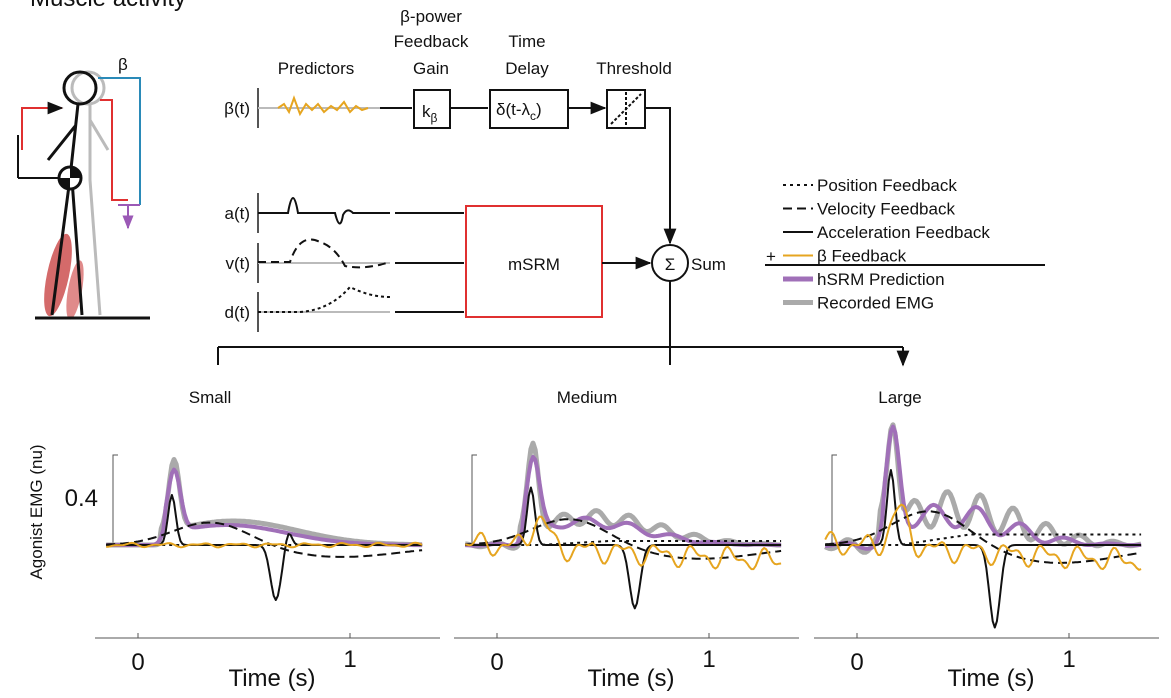  I want to click on header-label: Threshold, so click(634, 68).